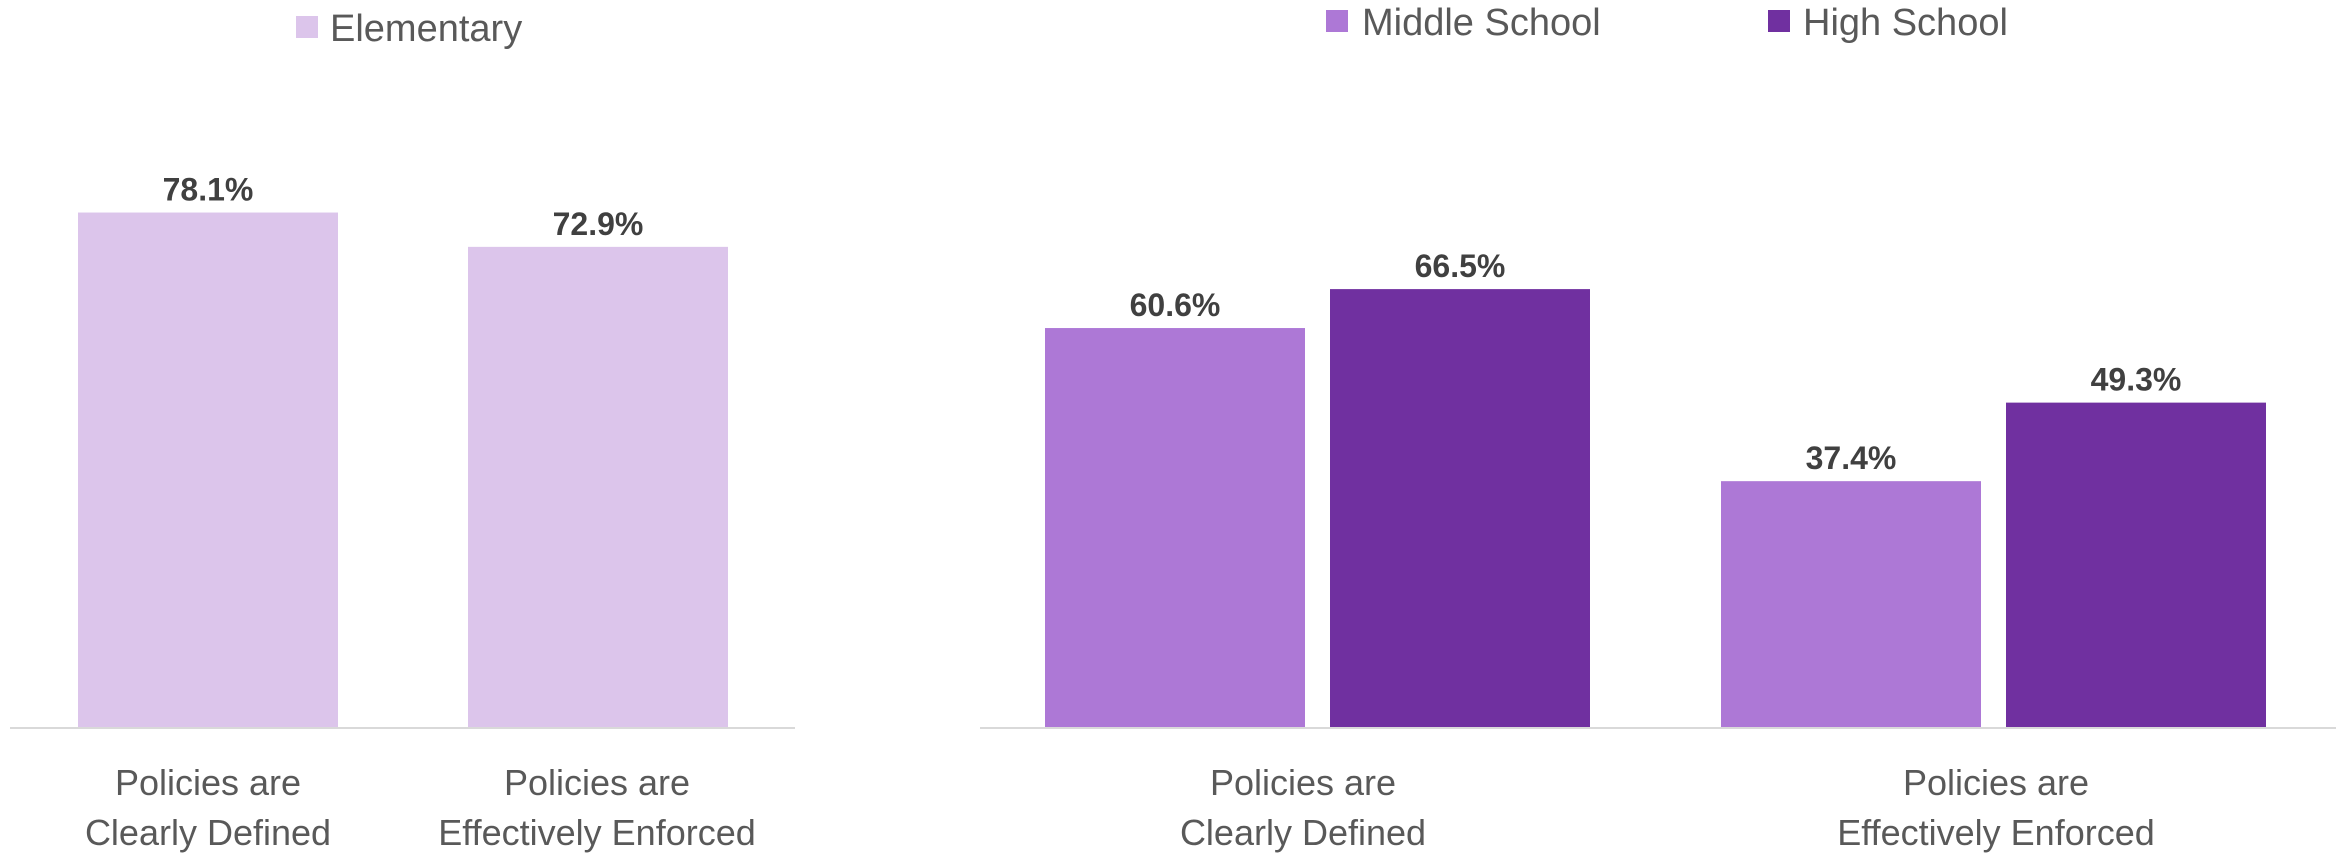 The width and height of the screenshot is (2336, 854). Describe the element at coordinates (597, 832) in the screenshot. I see `chart1-category-label-2-line-2: Effectively Enforced` at that location.